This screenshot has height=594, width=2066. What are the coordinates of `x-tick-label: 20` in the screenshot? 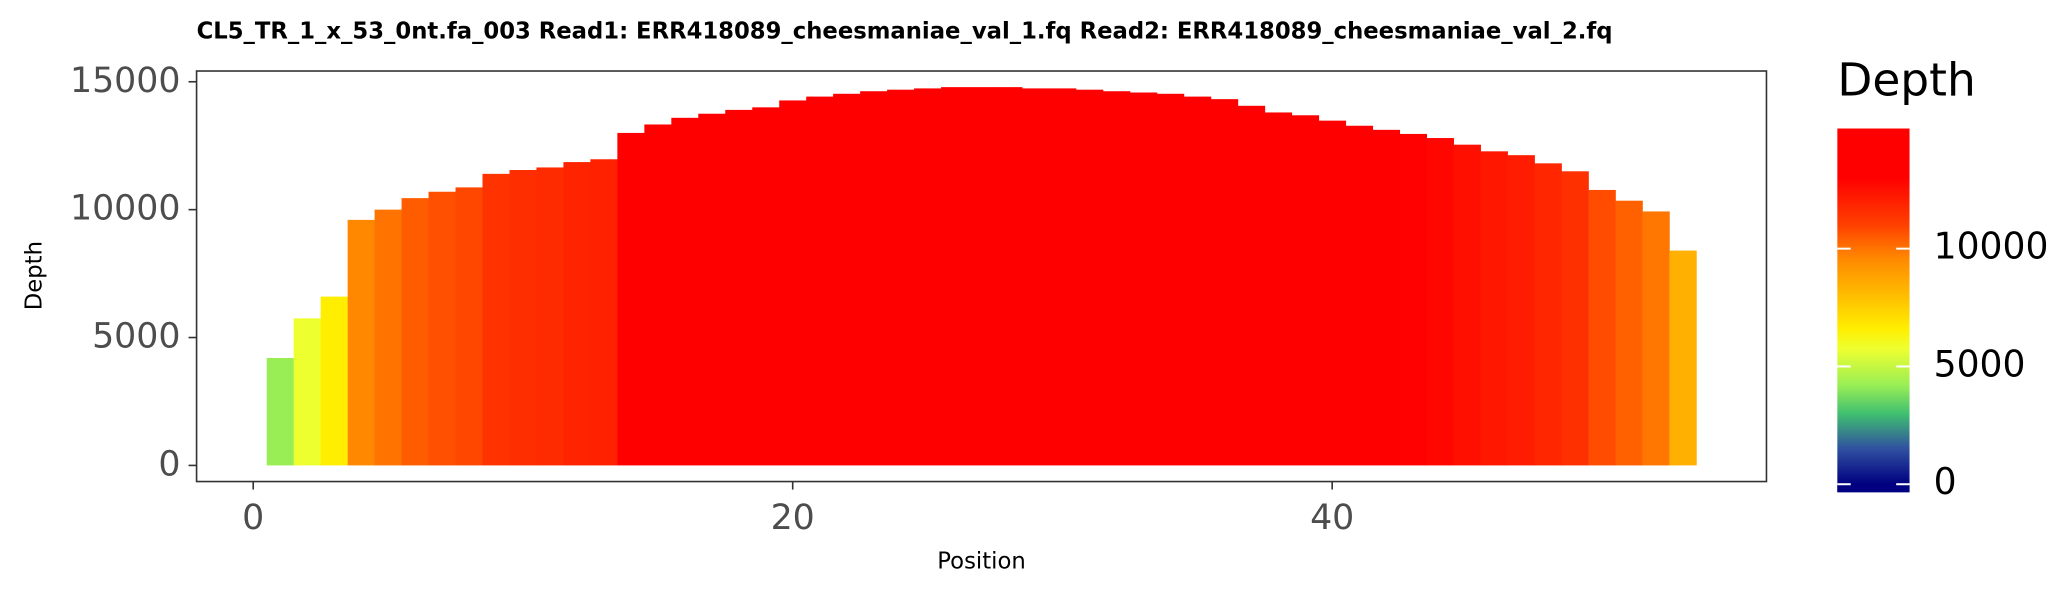 It's located at (793, 518).